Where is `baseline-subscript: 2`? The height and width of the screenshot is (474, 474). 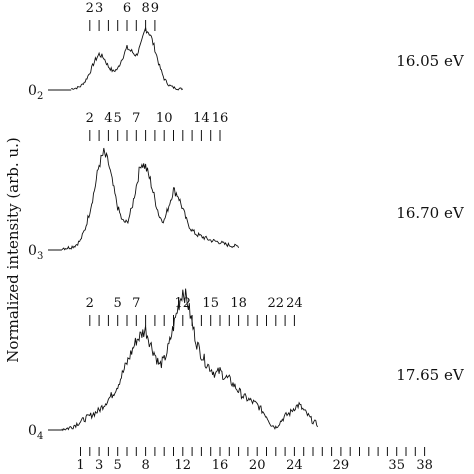
baseline-subscript: 2 is located at coordinates (40, 96).